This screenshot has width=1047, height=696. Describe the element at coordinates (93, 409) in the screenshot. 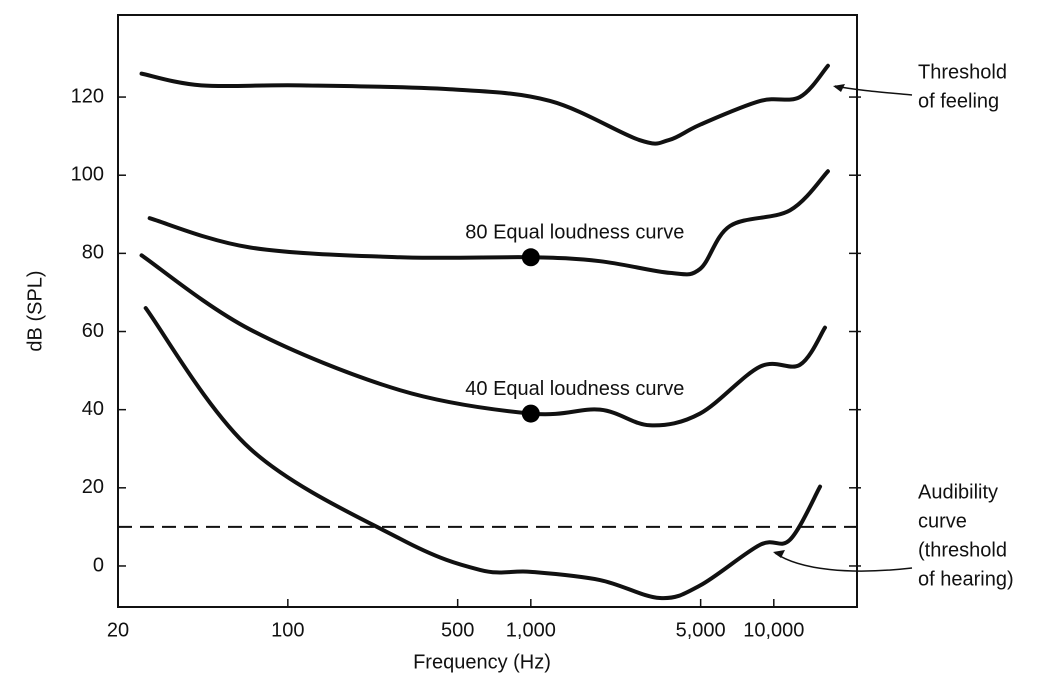

I see `y-tick-label: 40` at that location.